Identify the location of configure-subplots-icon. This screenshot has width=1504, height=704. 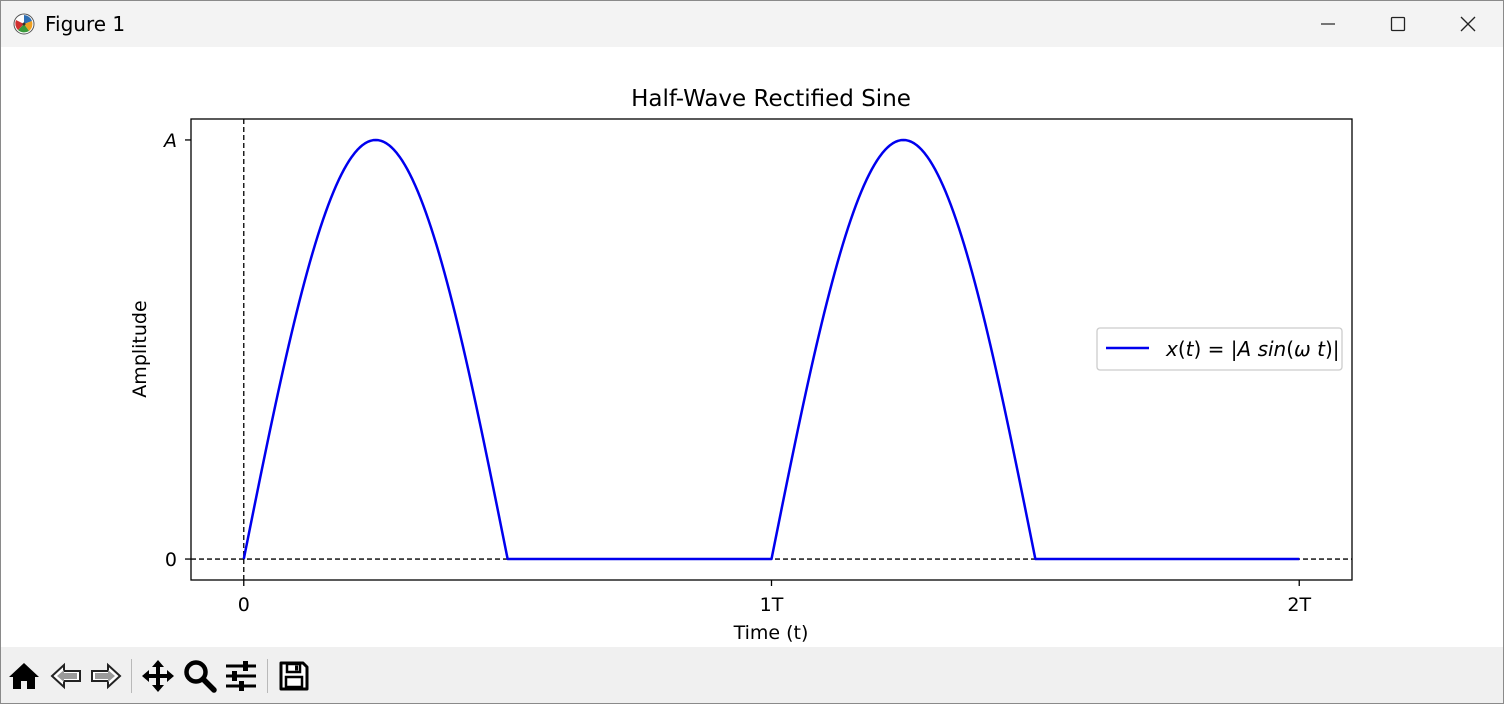
(241, 676).